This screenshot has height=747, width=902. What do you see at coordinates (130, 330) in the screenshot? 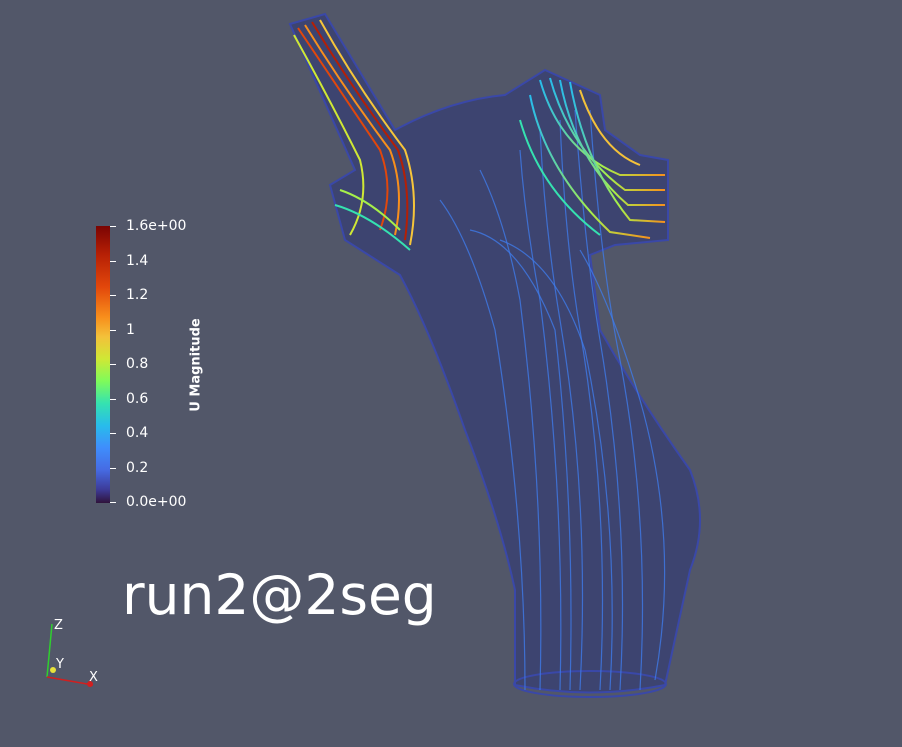
I see `colorbar-tick-label: 1` at bounding box center [130, 330].